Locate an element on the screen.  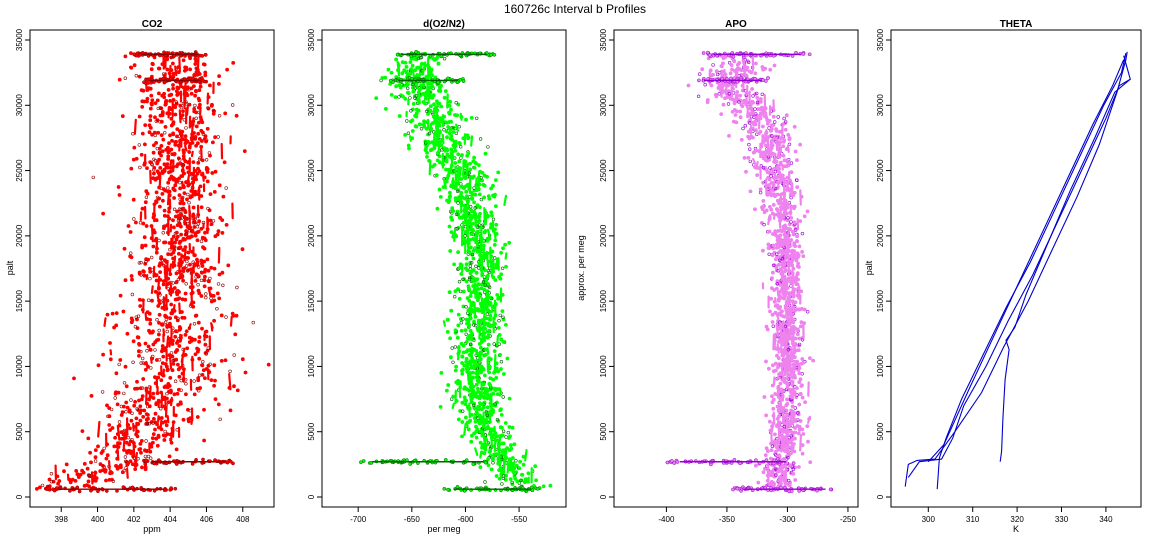
y-tick-label: 30000 is located at coordinates (311, 105).